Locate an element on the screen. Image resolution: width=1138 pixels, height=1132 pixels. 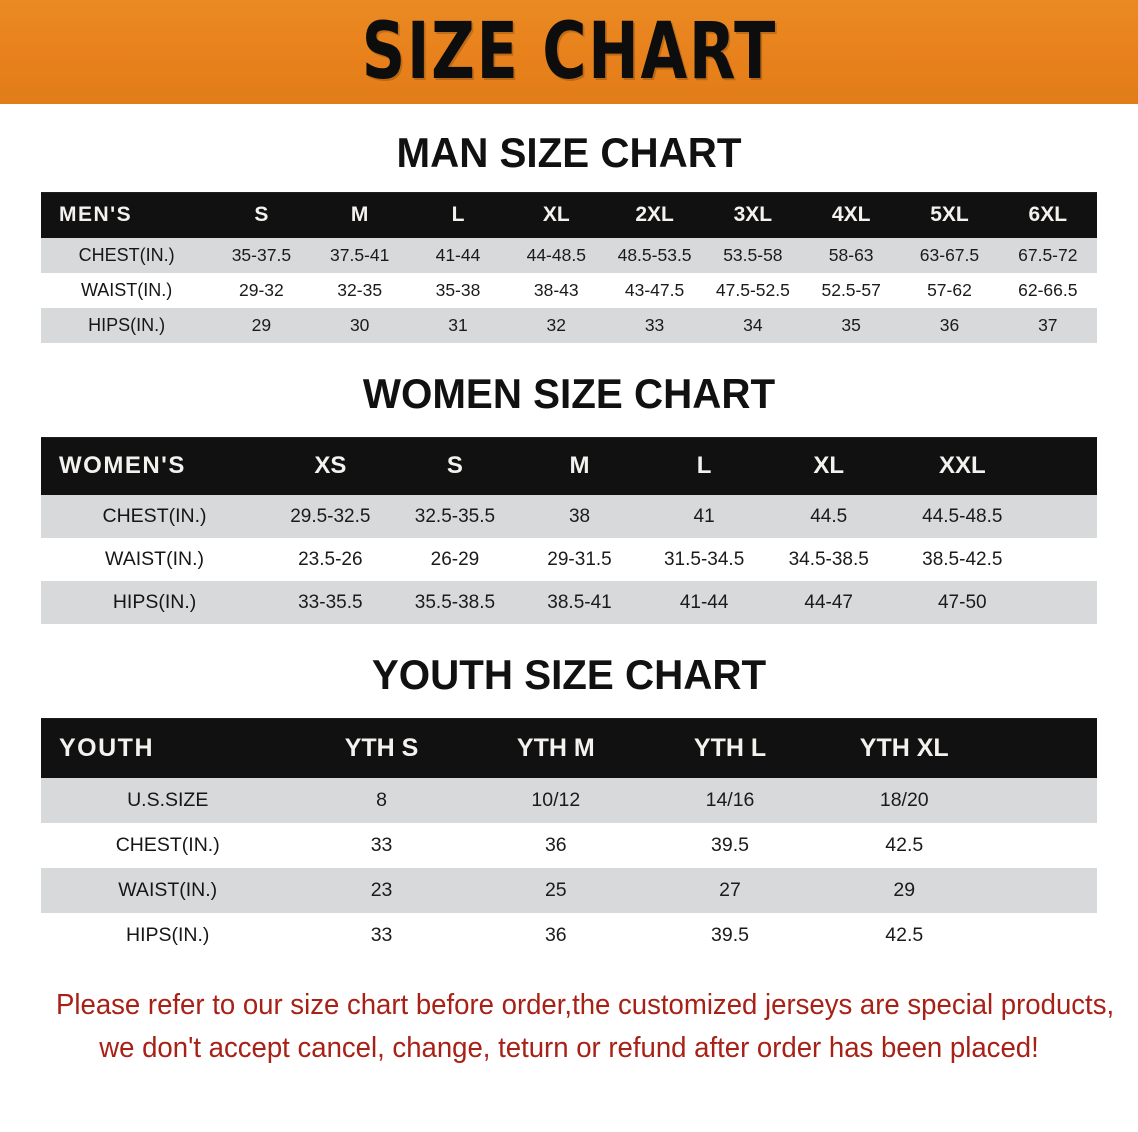
section-title-man: MAN SIZE CHART is located at coordinates (569, 152).